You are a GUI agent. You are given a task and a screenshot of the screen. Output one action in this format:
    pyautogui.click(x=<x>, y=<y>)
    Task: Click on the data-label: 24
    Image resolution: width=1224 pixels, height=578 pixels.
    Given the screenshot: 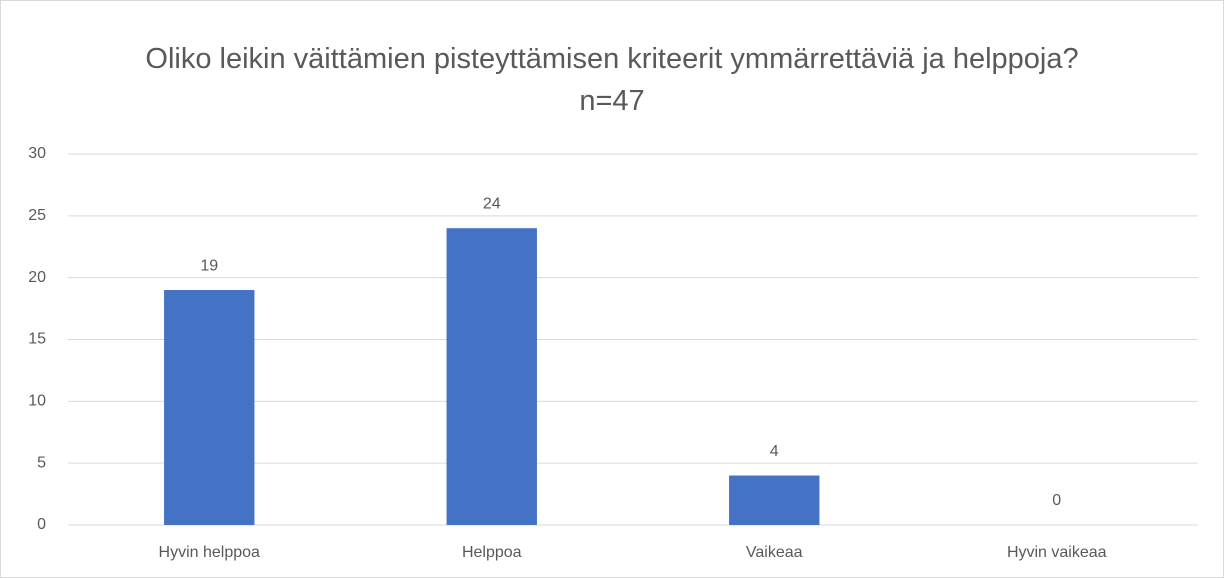 What is the action you would take?
    pyautogui.click(x=492, y=203)
    